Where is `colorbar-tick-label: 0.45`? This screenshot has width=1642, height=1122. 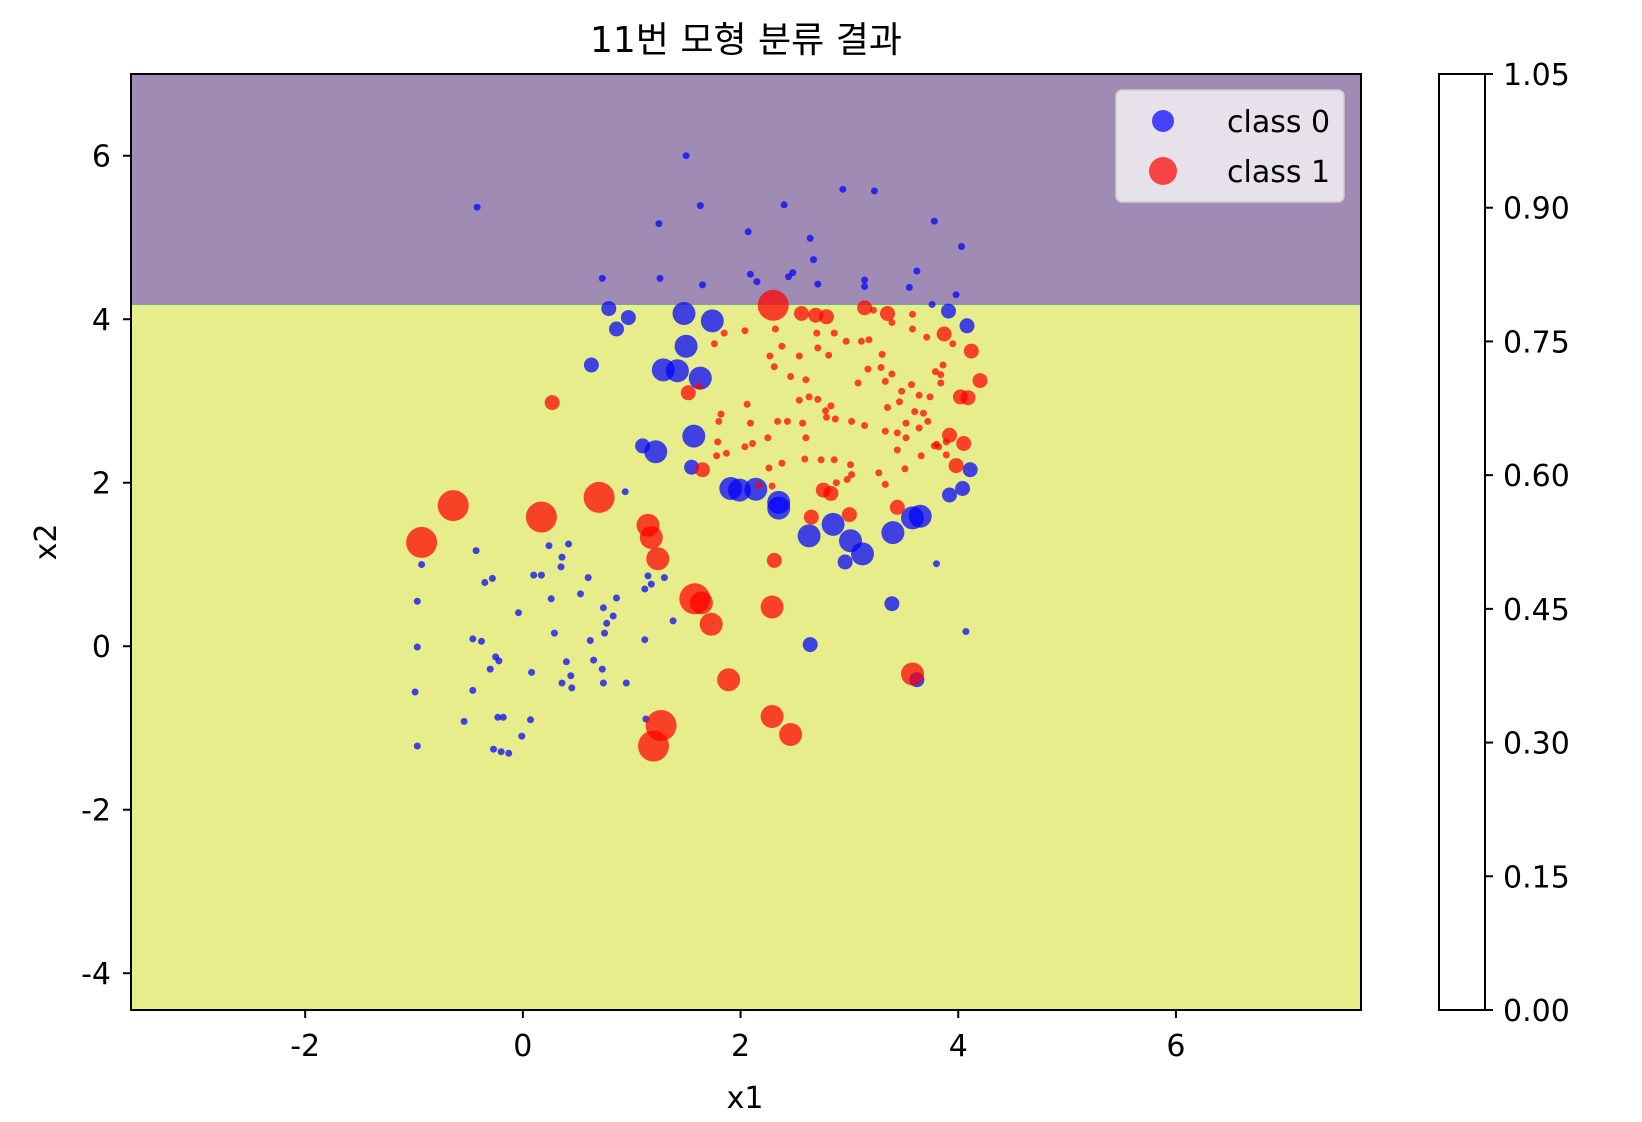 colorbar-tick-label: 0.45 is located at coordinates (1536, 610).